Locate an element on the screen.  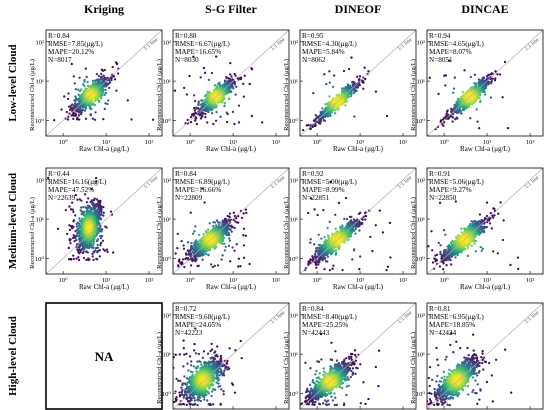
stat-line: N=8062 is located at coordinates (314, 60).